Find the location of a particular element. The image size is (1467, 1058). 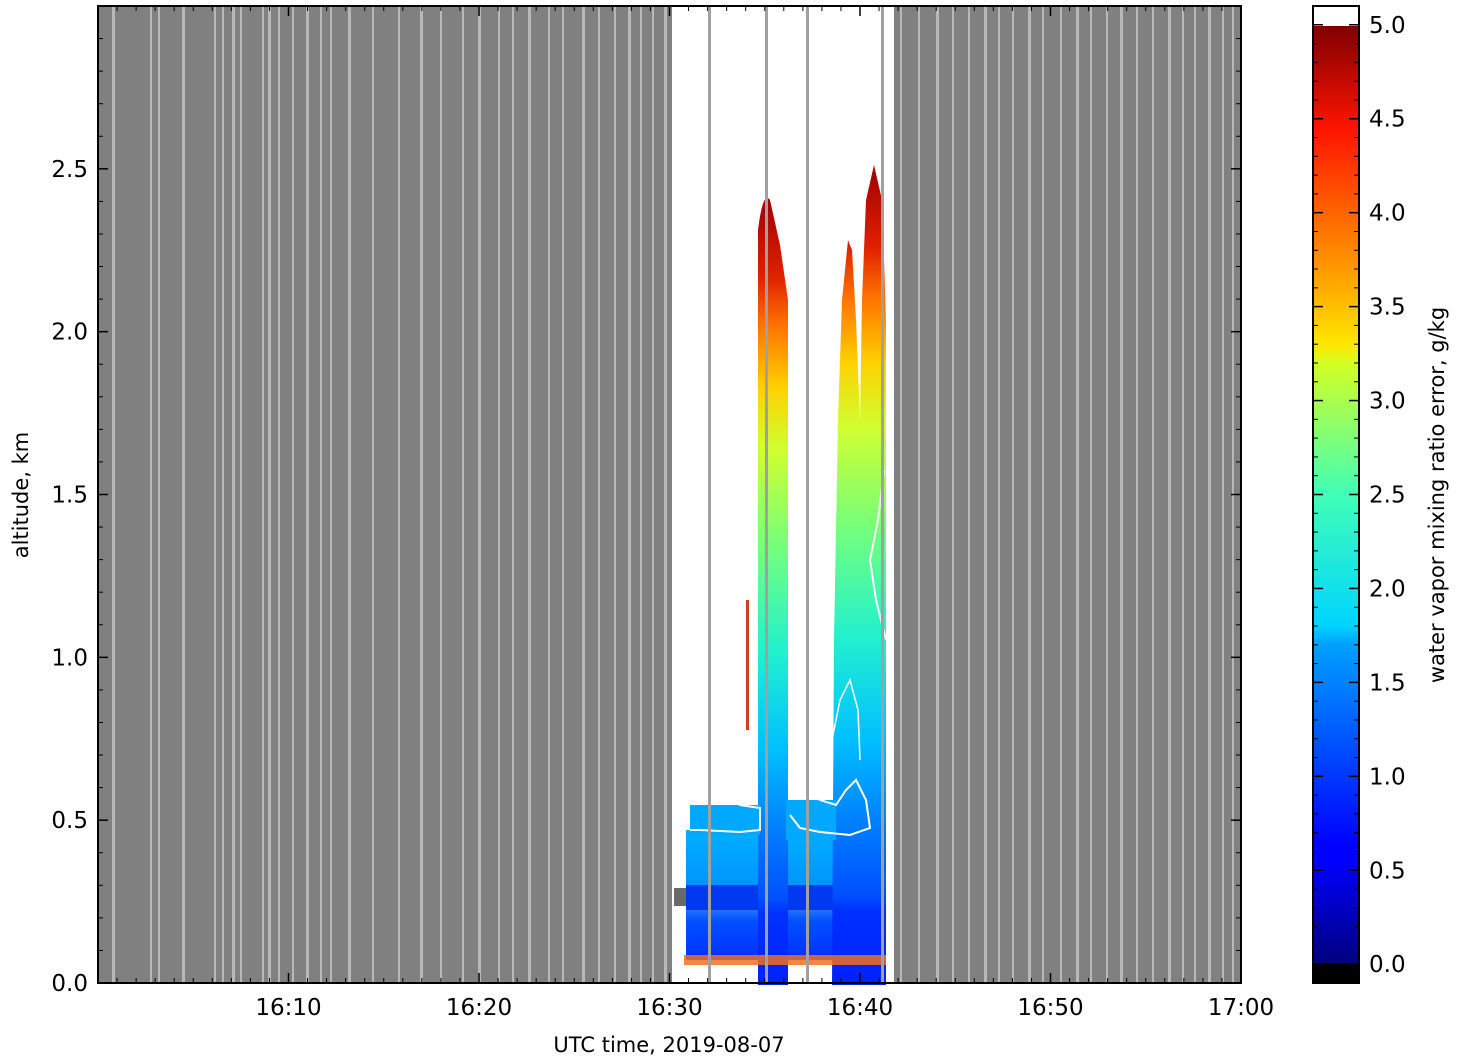

colorbar-tick-label: 1.5 is located at coordinates (1387, 683).